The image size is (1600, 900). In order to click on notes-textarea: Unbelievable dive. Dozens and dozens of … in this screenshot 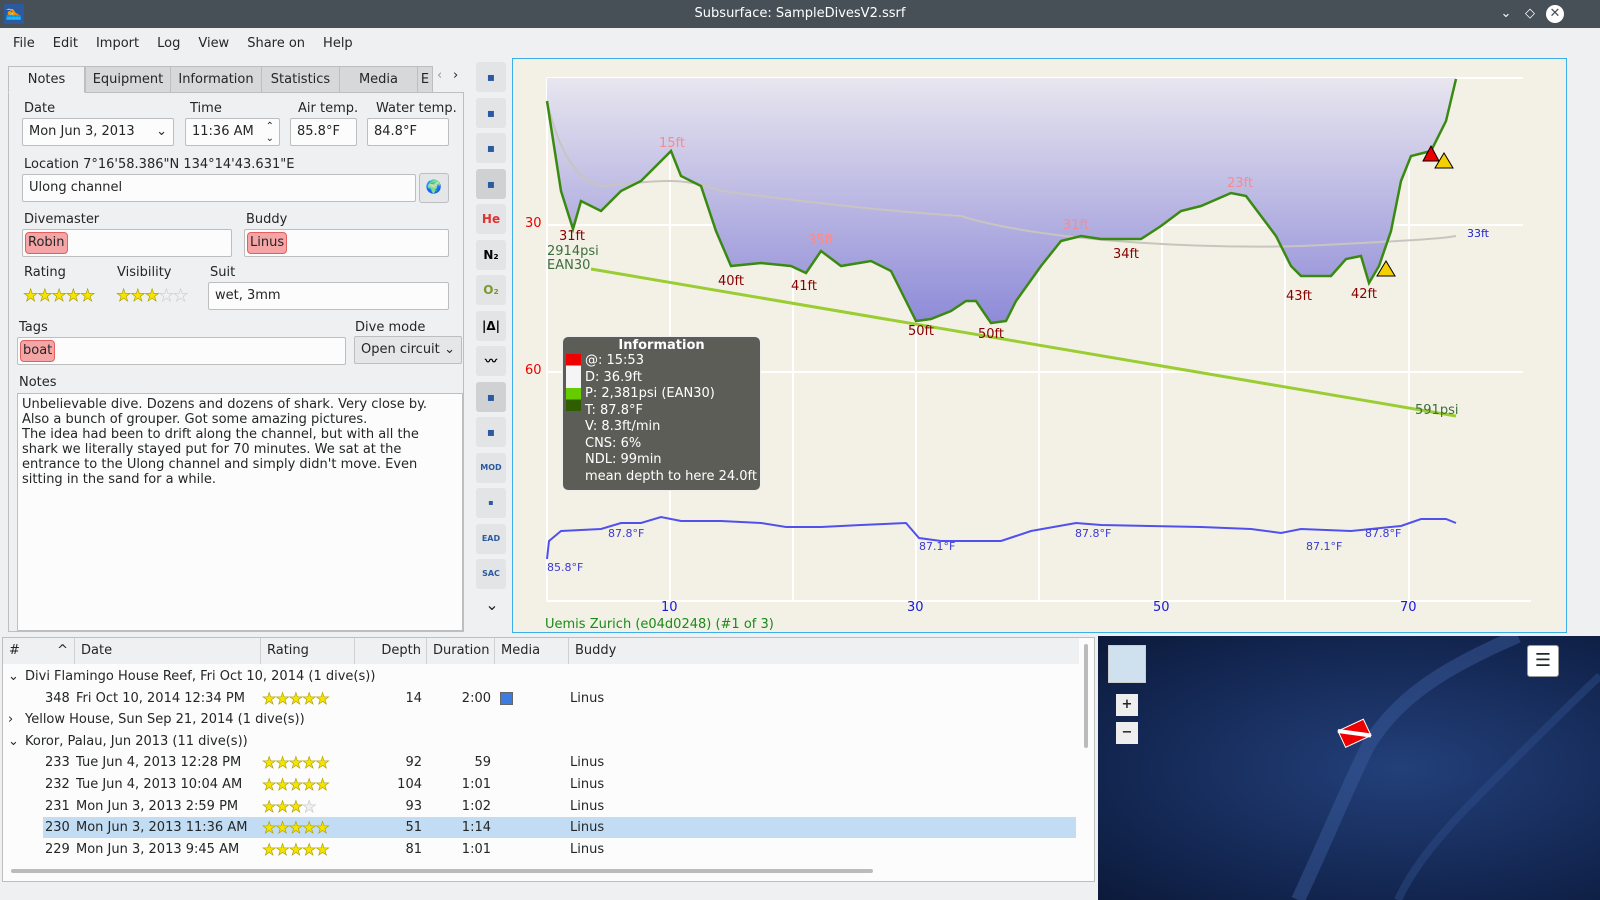, I will do `click(240, 512)`.